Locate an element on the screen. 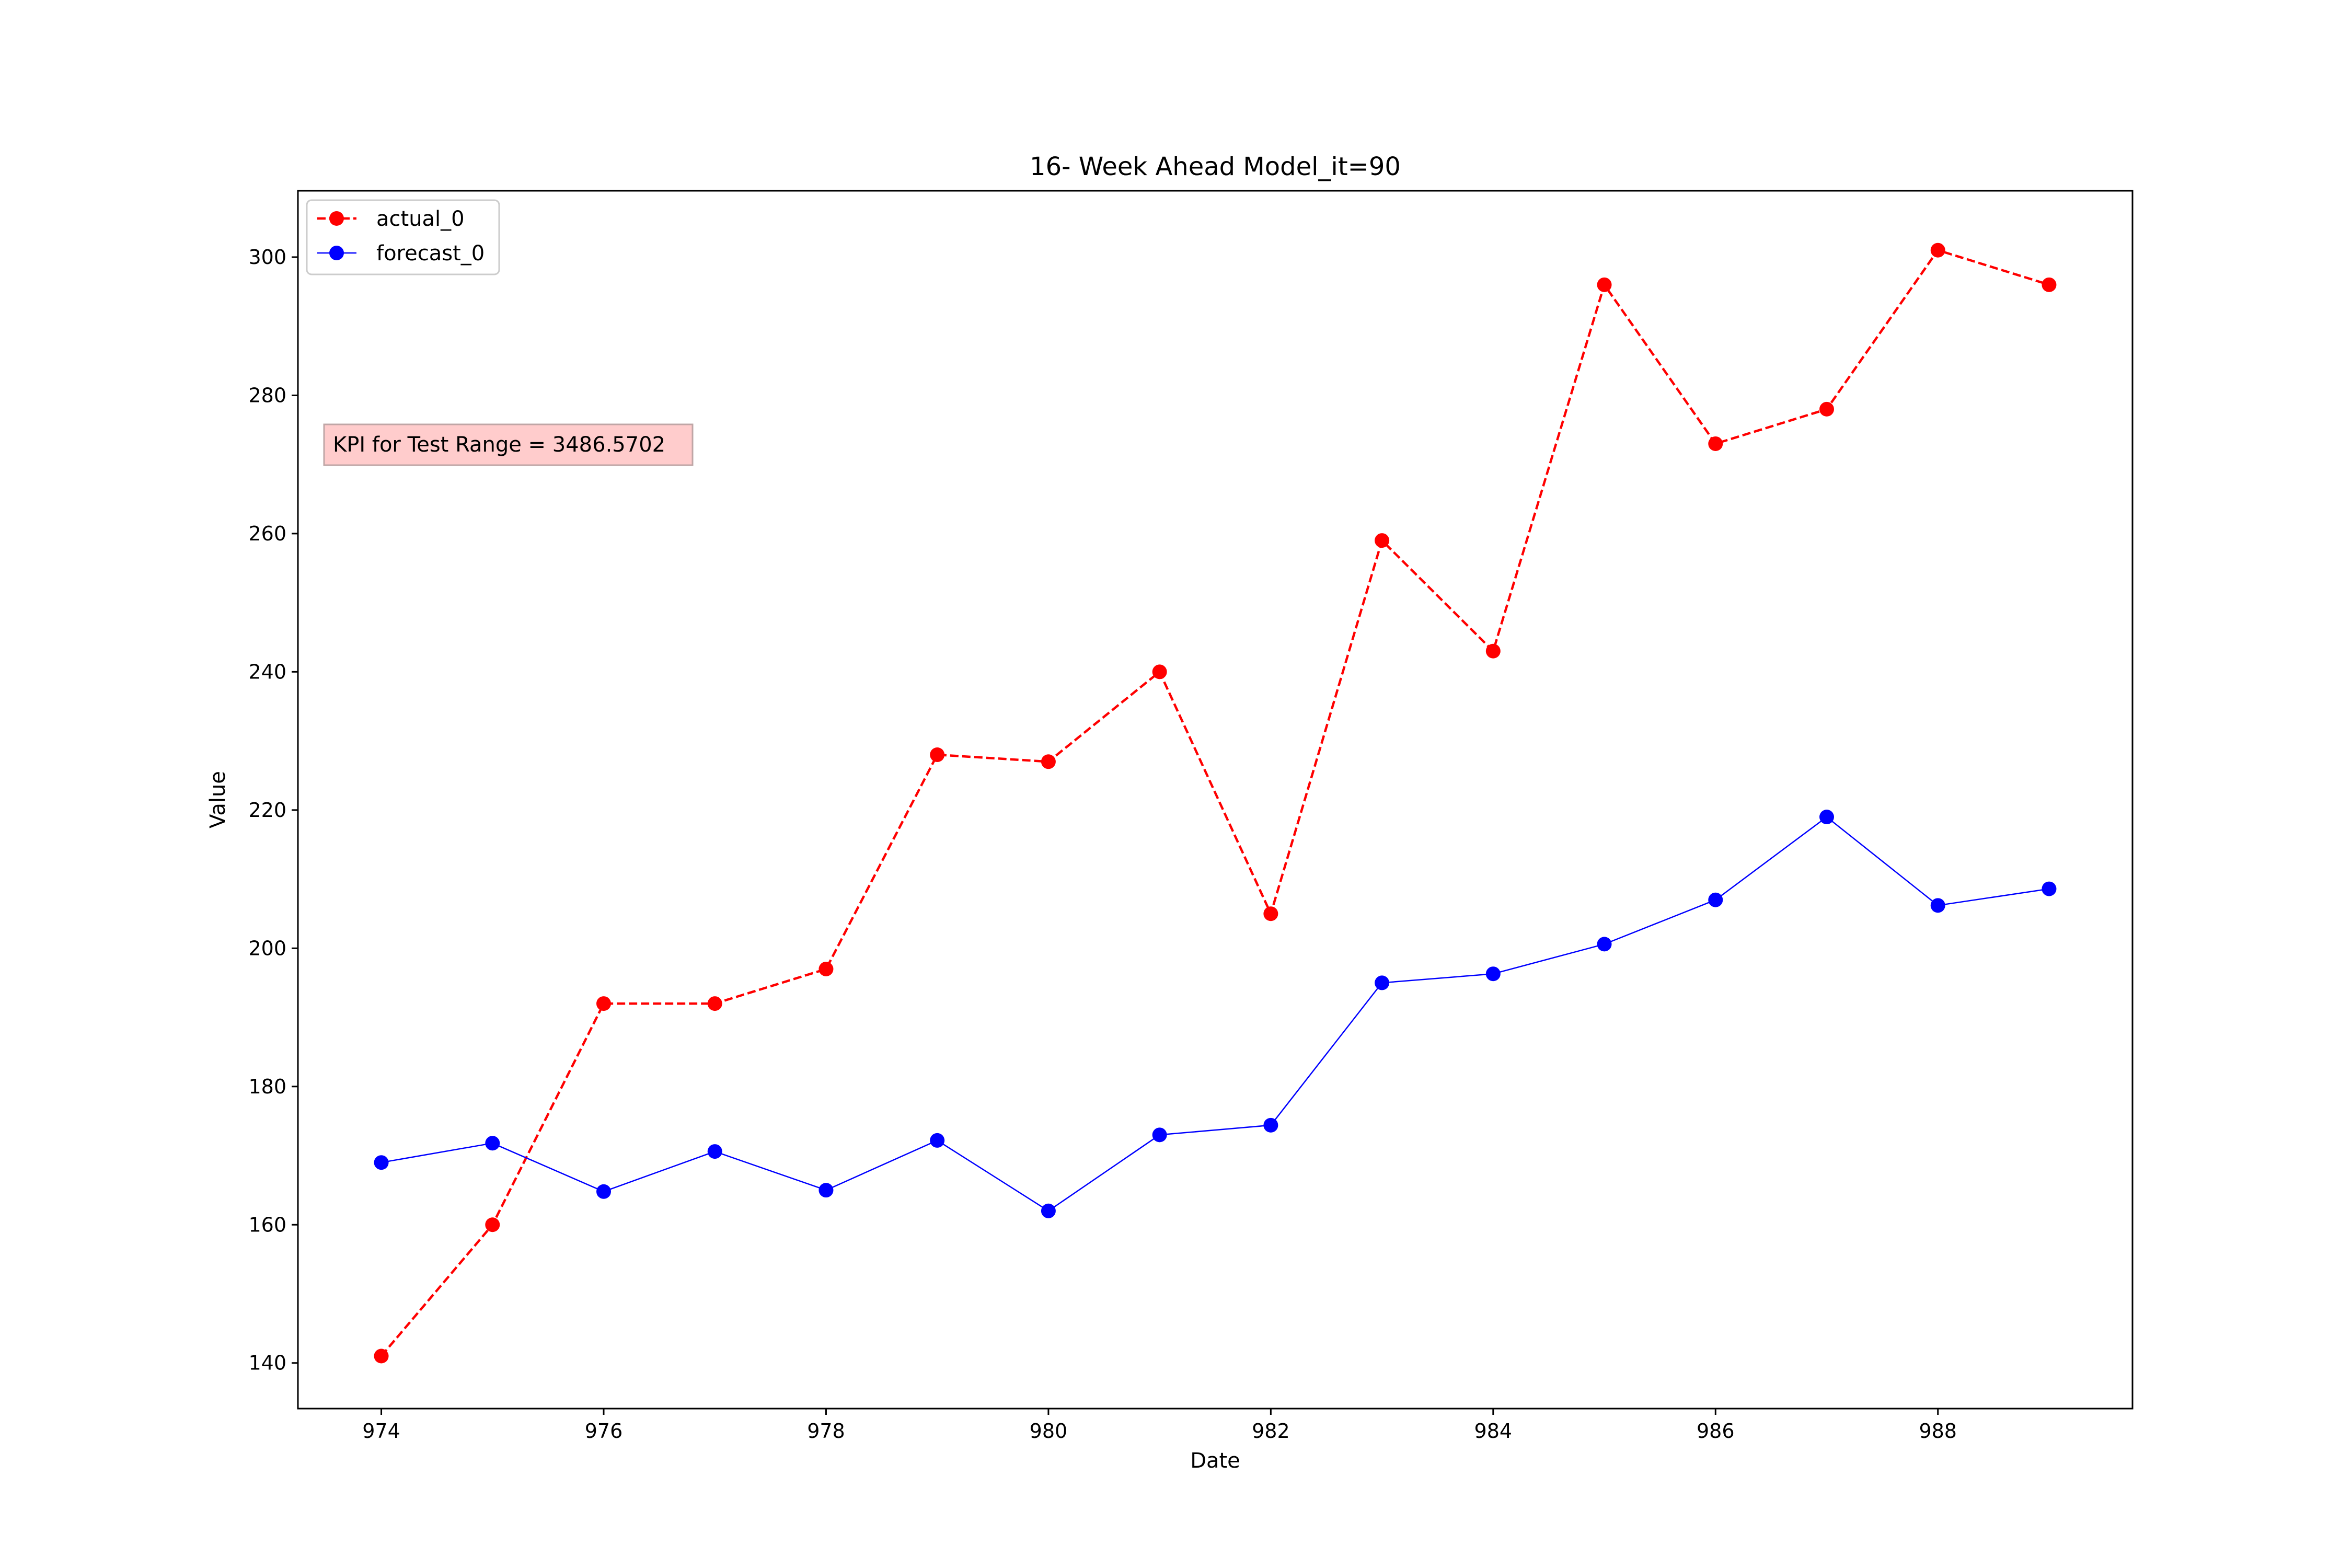  x-tick-label: 988 is located at coordinates (1938, 1431).